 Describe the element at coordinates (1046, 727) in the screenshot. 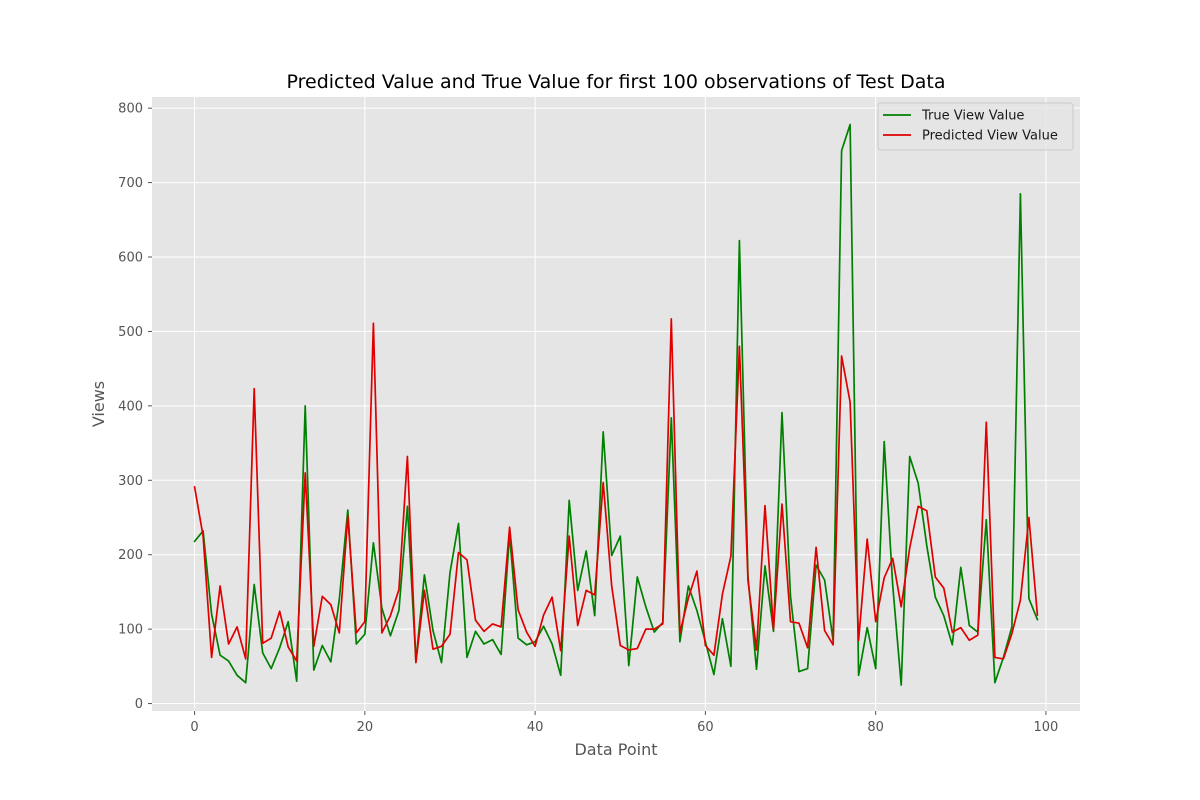

I see `x-tick-label: 100` at that location.